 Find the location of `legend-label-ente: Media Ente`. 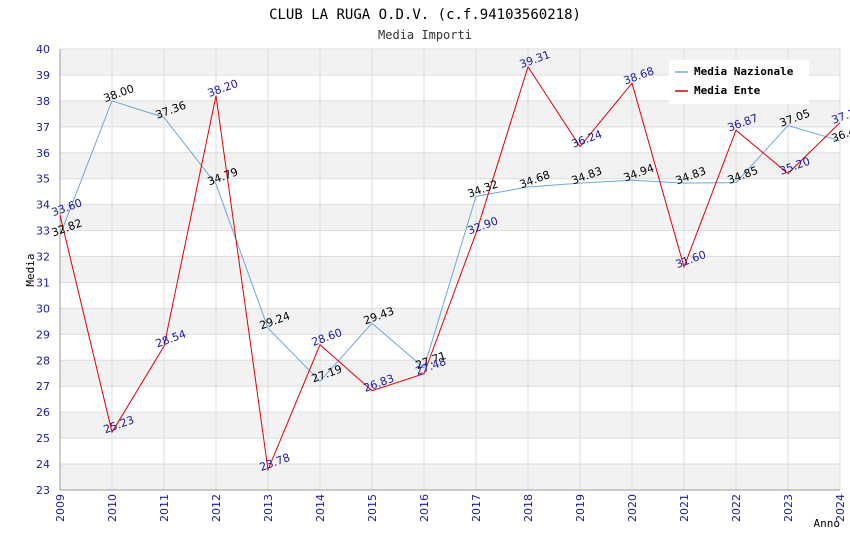

legend-label-ente: Media Ente is located at coordinates (727, 90).